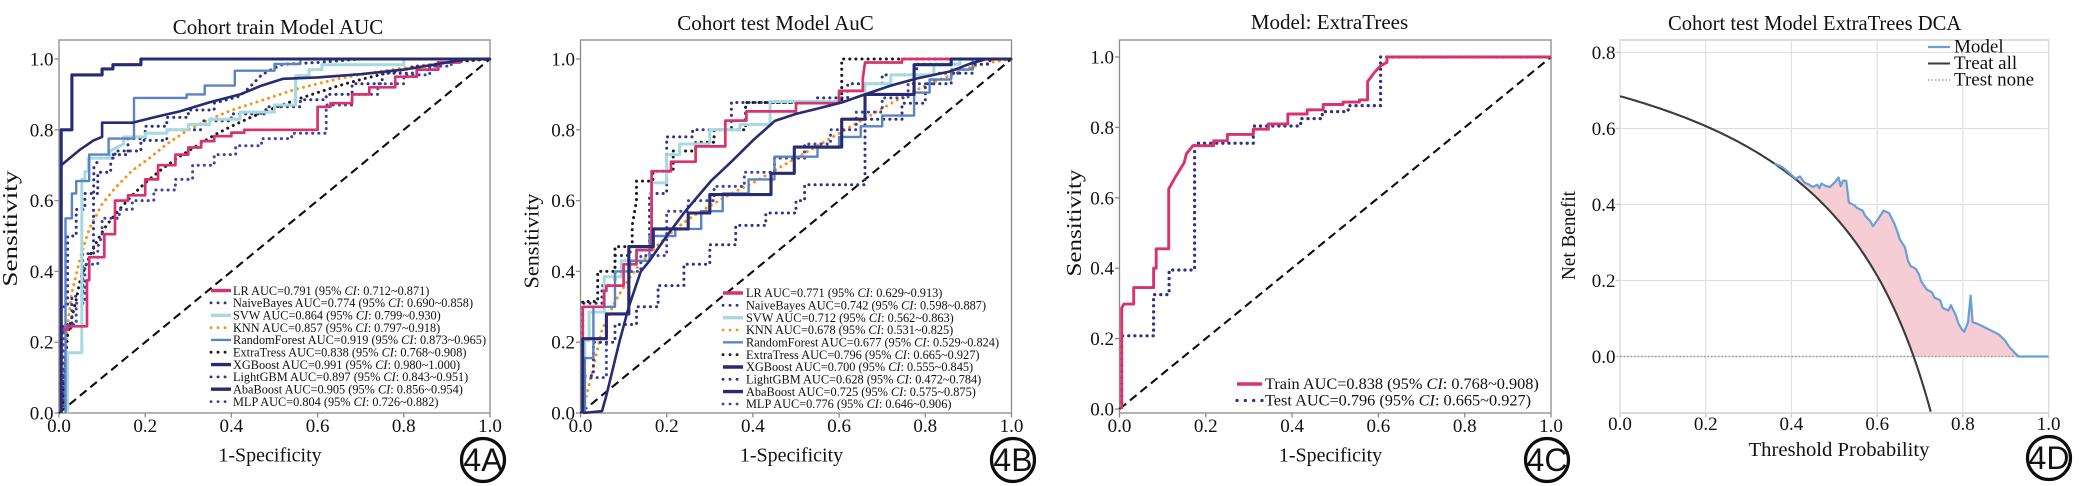  Describe the element at coordinates (331, 291) in the screenshot. I see `svg-text:LR AUC=0.791 (95% CI: 0.712~0.: LR AUC=0.791 (95% CI: 0.712~0.871)` at that location.